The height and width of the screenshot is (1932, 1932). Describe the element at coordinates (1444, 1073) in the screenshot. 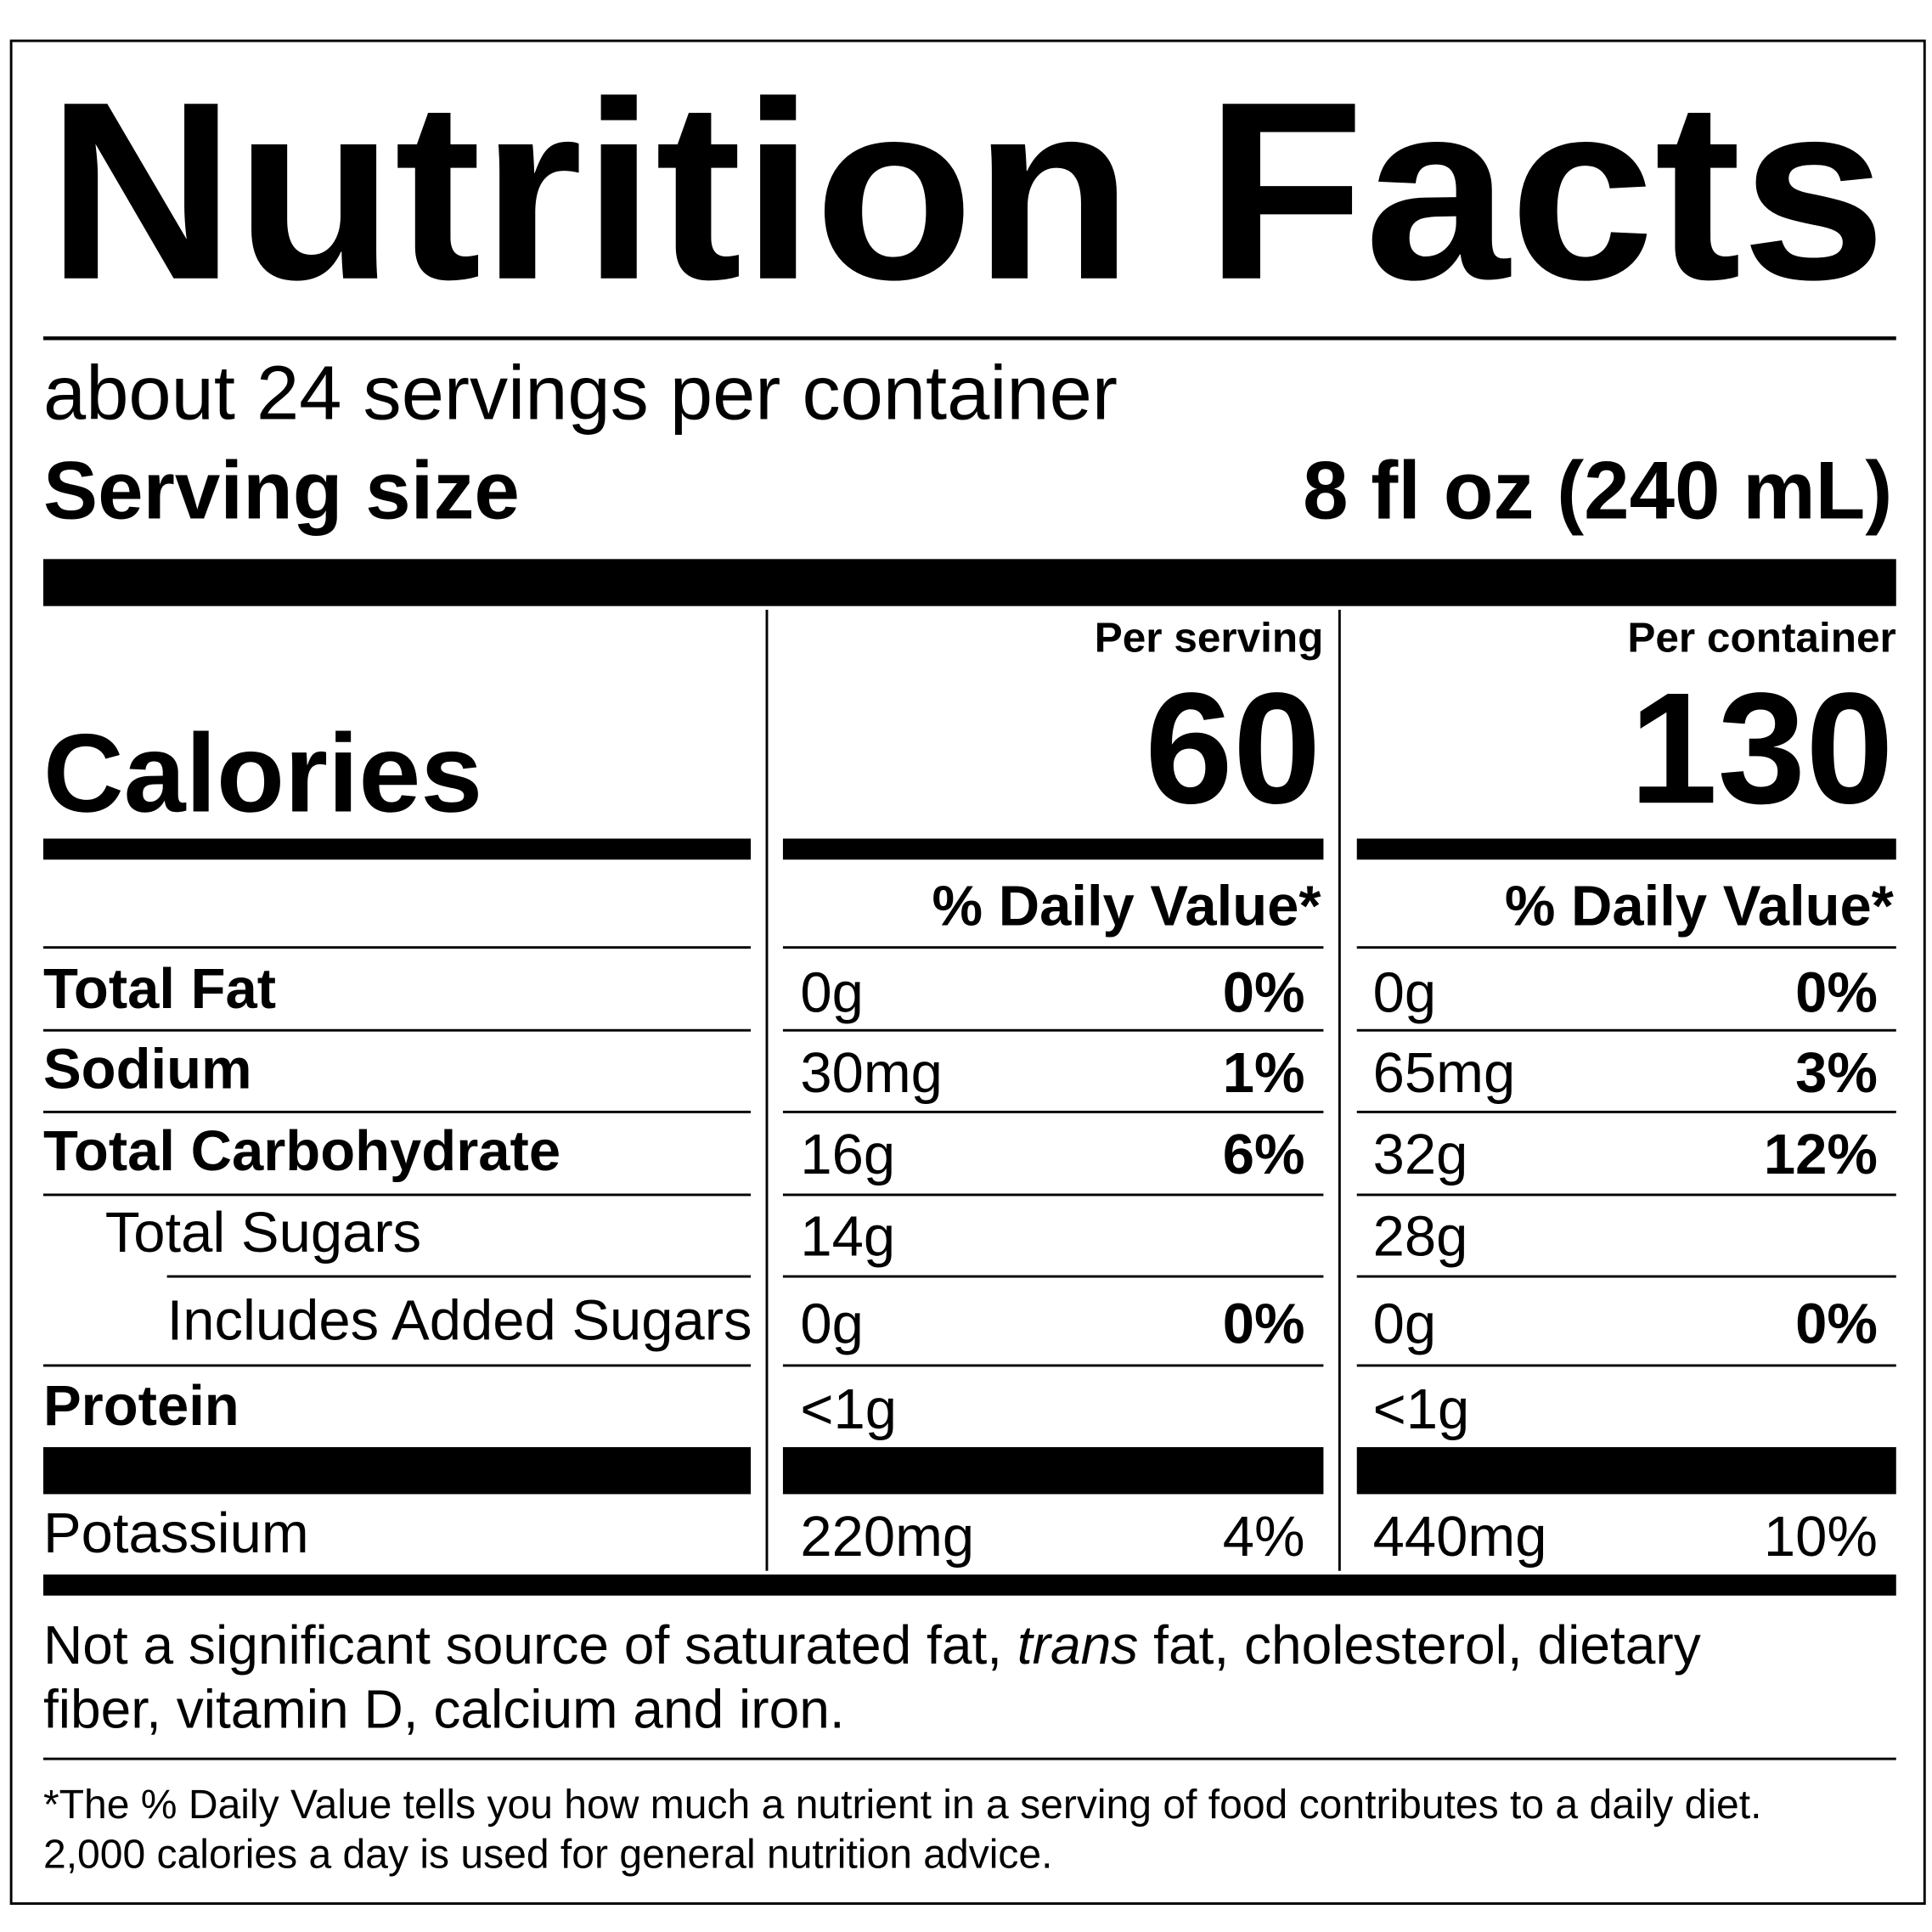

I see `amount: 65mg` at that location.